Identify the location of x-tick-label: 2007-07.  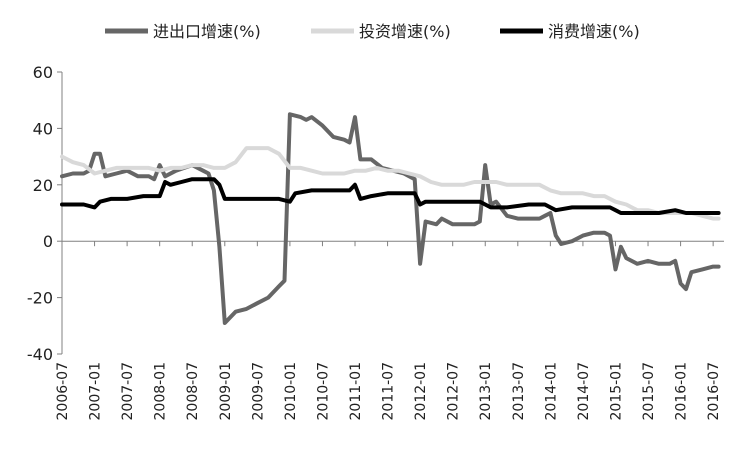
(128, 391).